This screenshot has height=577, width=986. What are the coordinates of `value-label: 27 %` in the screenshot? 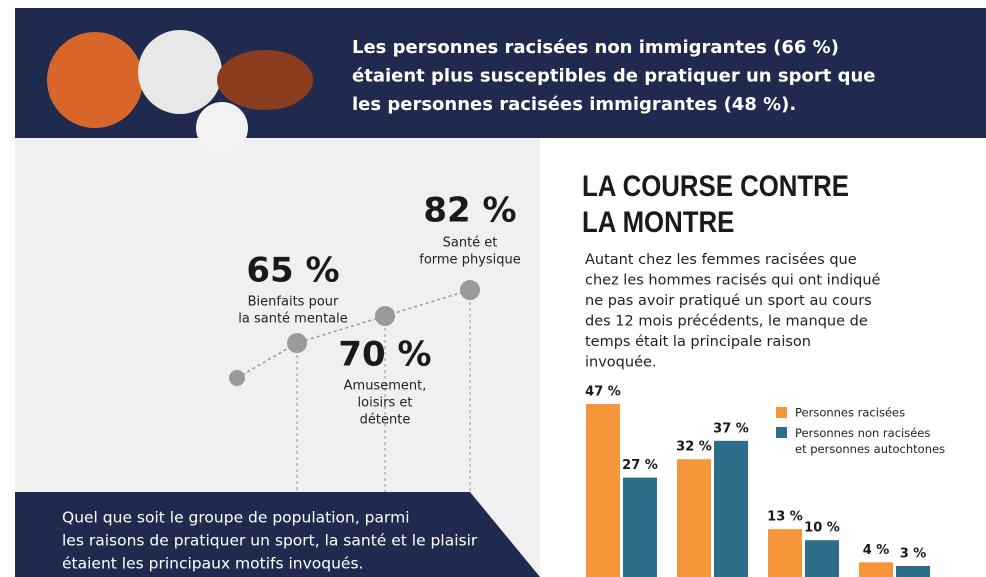 It's located at (640, 465).